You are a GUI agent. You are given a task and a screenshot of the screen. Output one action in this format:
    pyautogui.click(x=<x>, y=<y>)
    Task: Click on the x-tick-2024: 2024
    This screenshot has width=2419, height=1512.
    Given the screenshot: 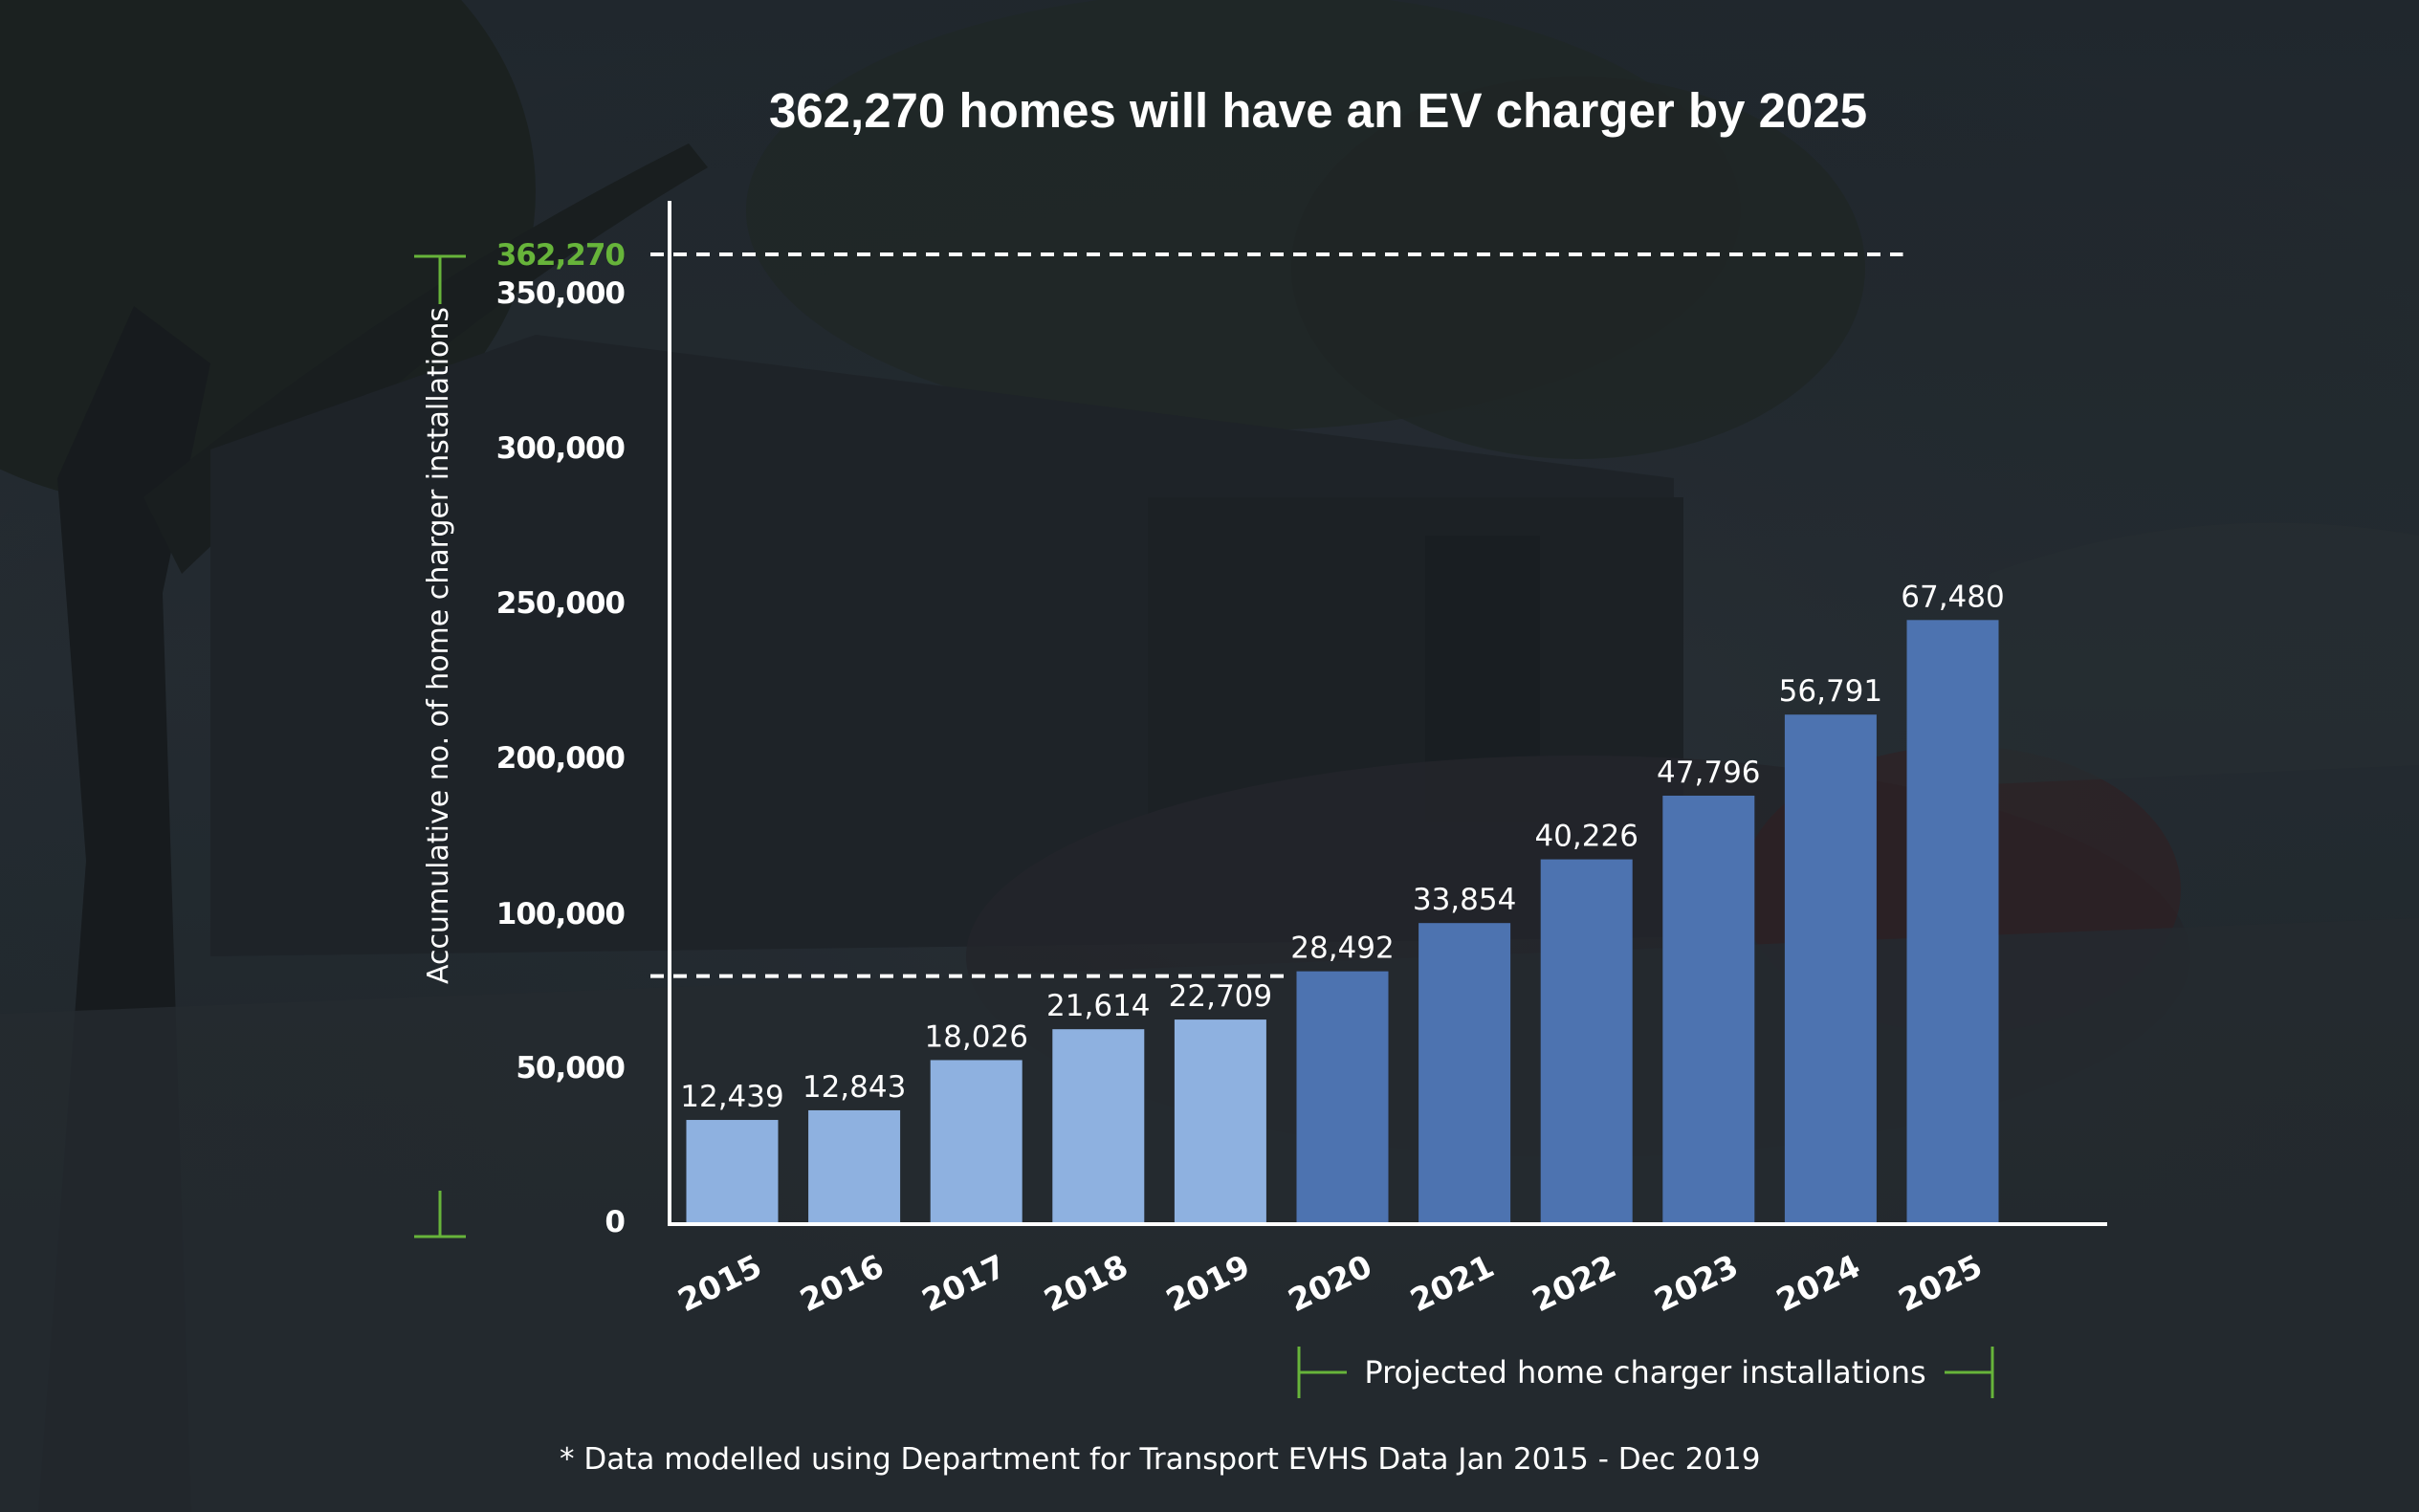 What is the action you would take?
    pyautogui.click(x=1818, y=1283)
    